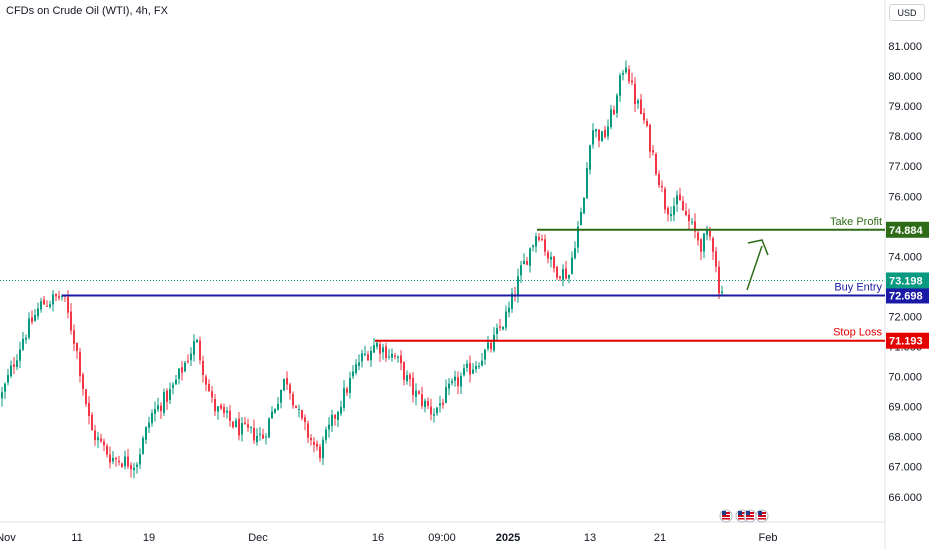  I want to click on y-tick-label: 72.000, so click(905, 317).